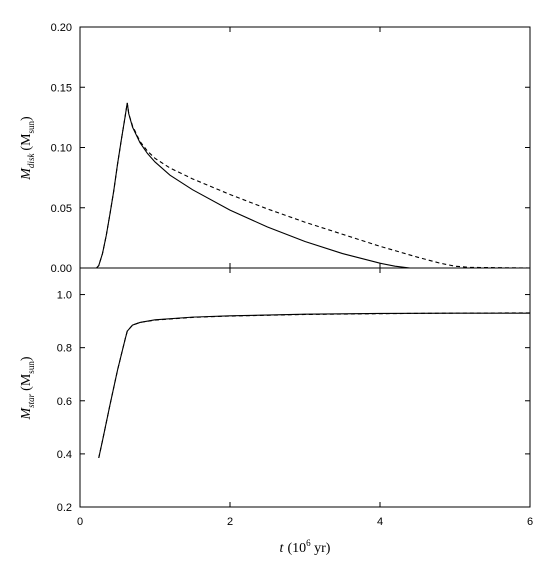 This screenshot has width=551, height=570. I want to click on x-unit: (10, so click(296, 548).